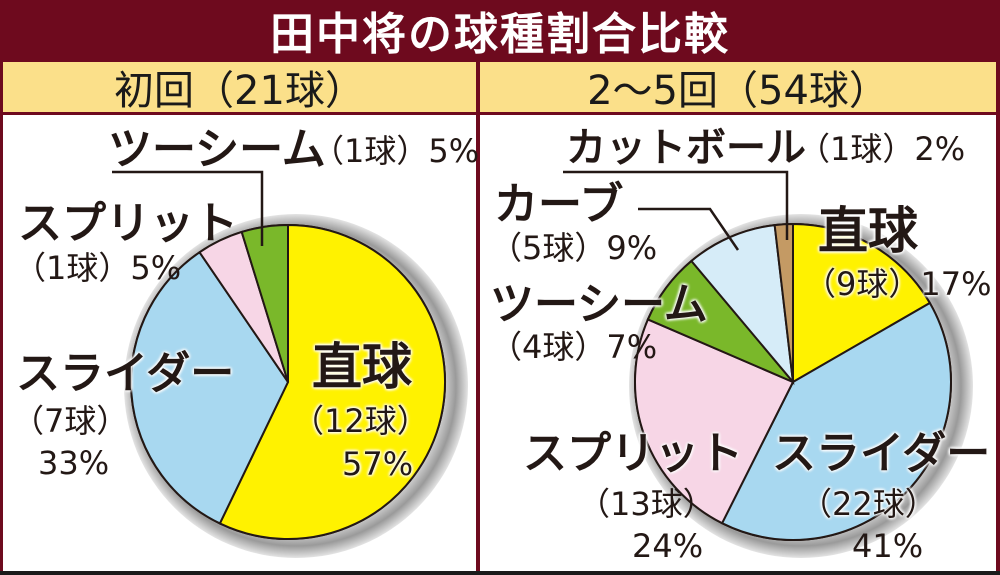 The width and height of the screenshot is (1000, 575). Describe the element at coordinates (868, 504) in the screenshot. I see `label-slider-count: （22球）` at that location.